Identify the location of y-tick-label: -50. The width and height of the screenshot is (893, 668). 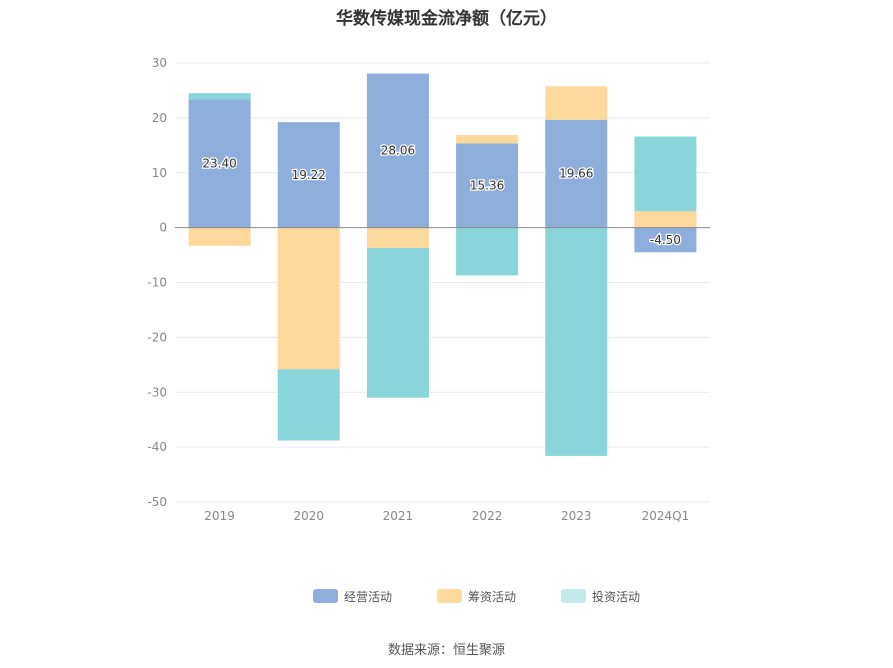
(157, 502).